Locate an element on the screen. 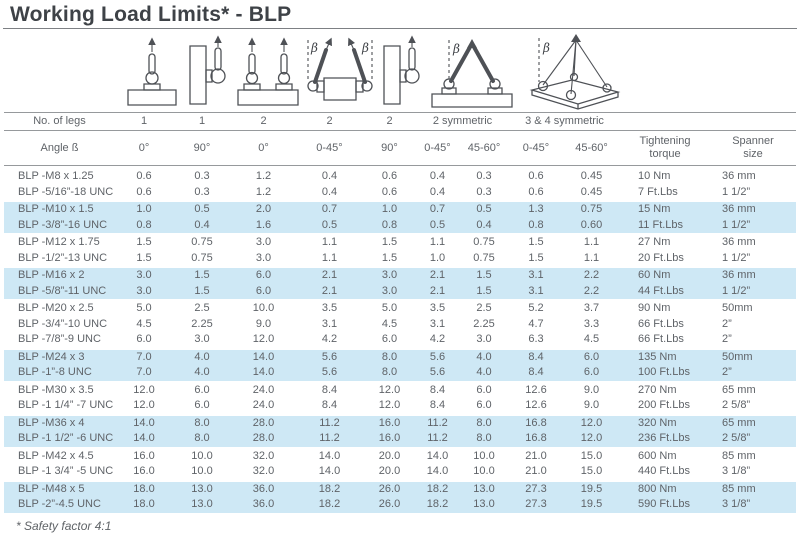 The height and width of the screenshot is (541, 800). torque-value: 800 Nm is located at coordinates (657, 488).